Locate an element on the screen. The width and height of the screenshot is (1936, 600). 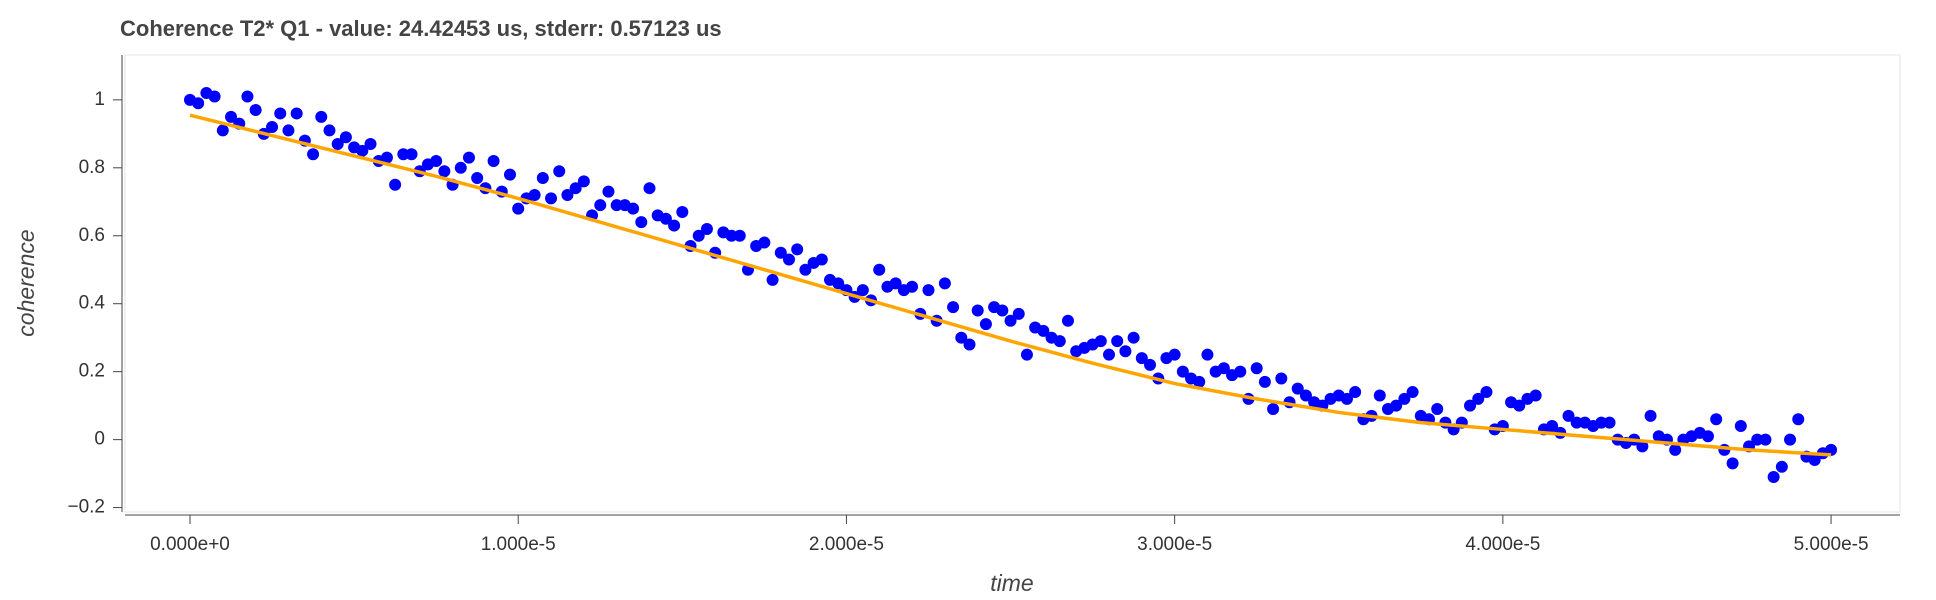
x-tick-label: 4.000e-5 is located at coordinates (1502, 544).